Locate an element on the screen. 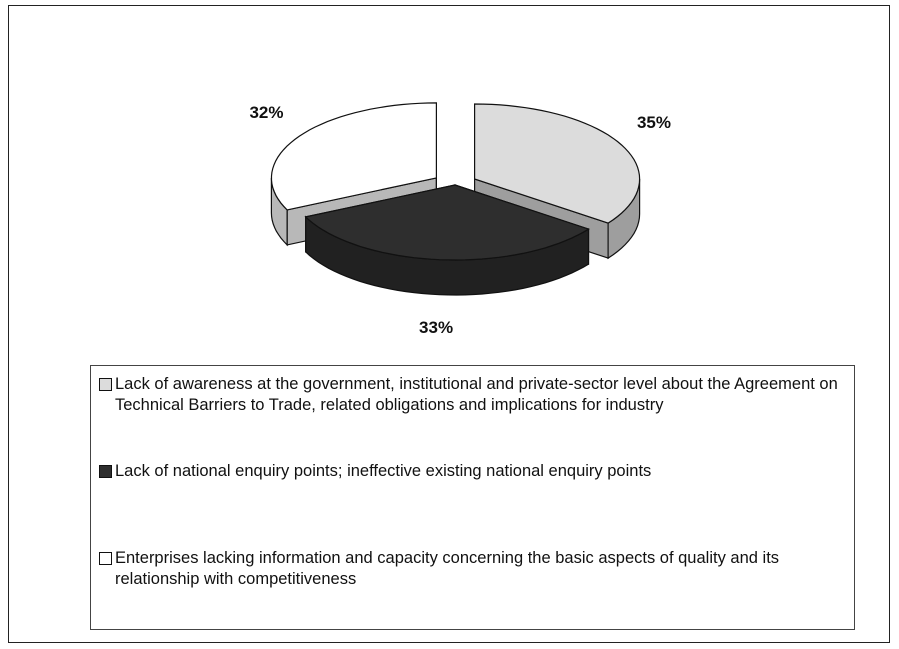 The image size is (899, 649). data-label: 35% is located at coordinates (654, 122).